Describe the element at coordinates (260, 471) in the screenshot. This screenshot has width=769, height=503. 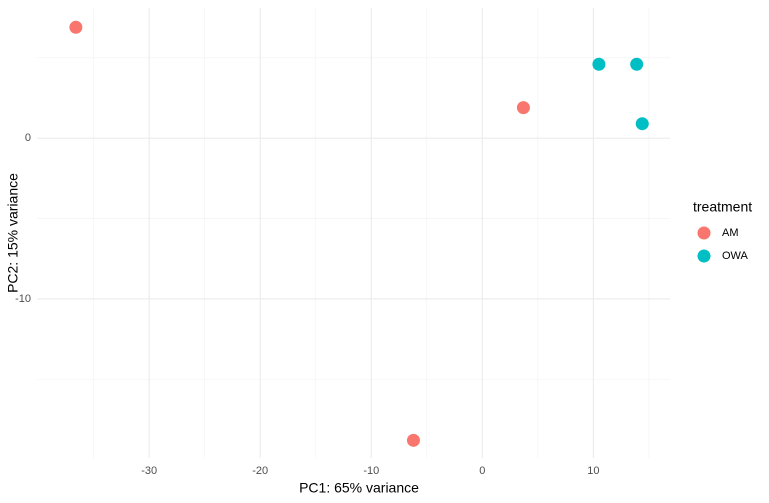
I see `x-tick-label: -20` at that location.